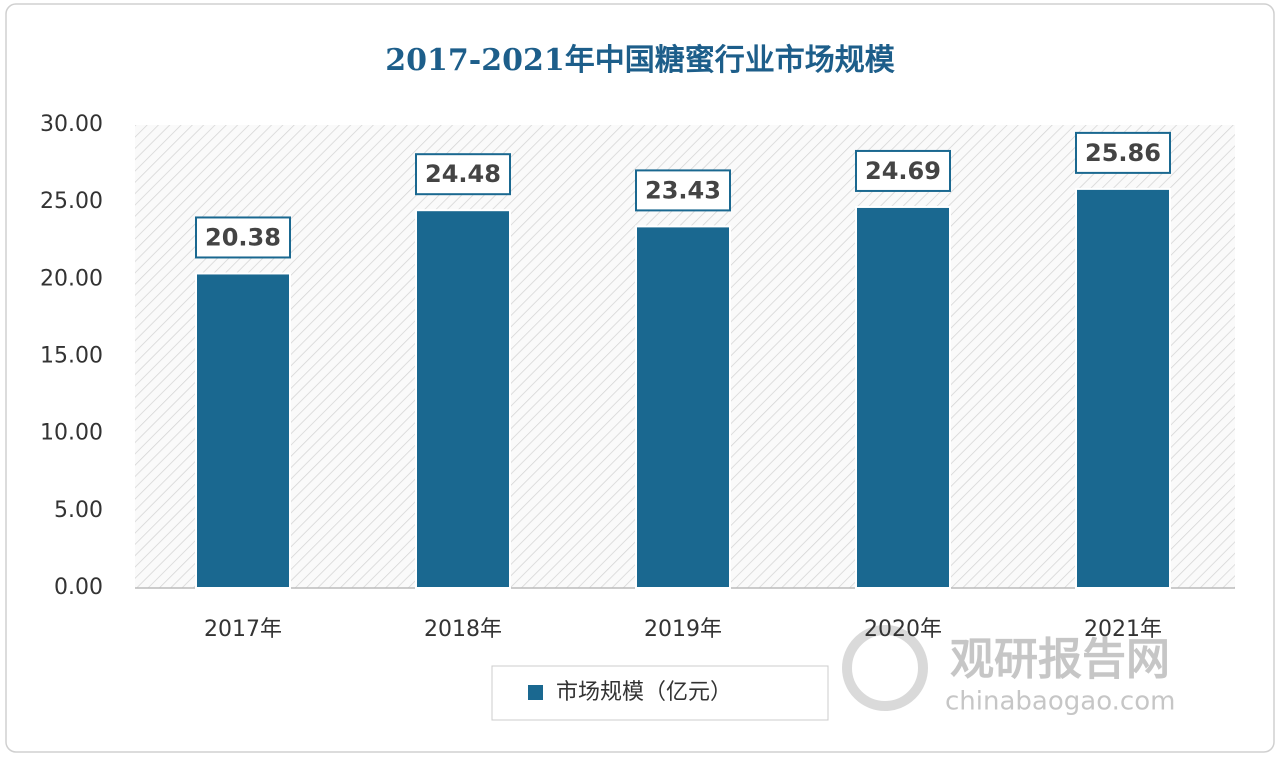 The width and height of the screenshot is (1280, 758). I want to click on watermark-logo, so click(885, 668).